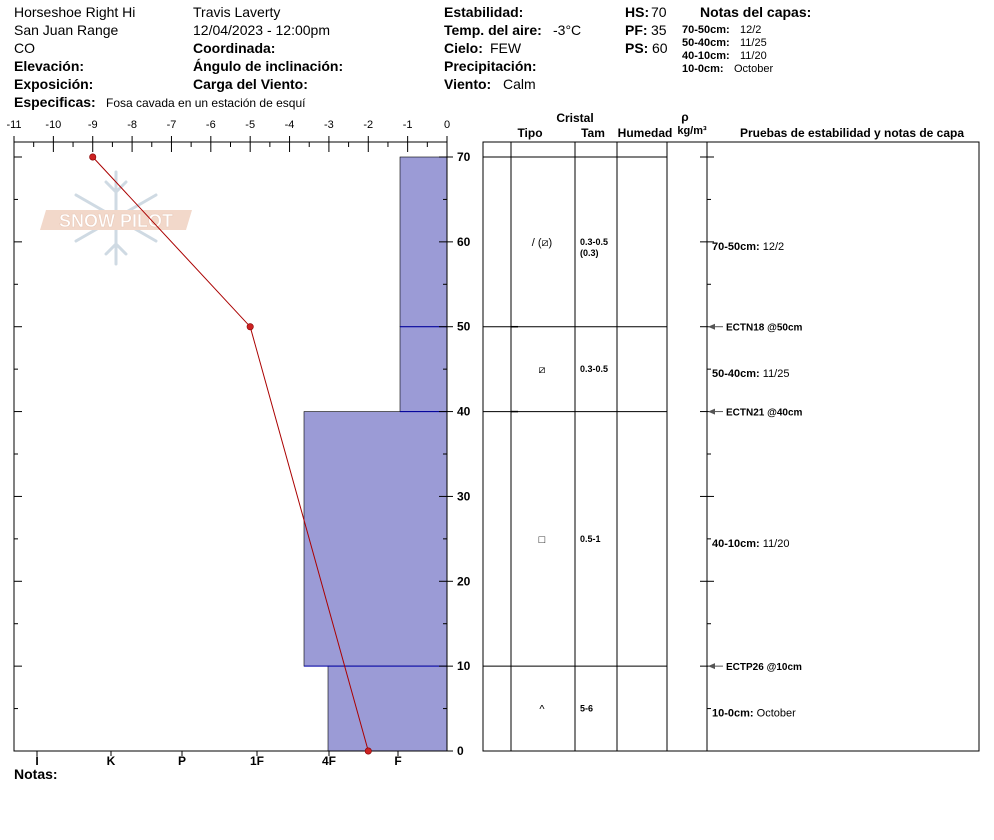  I want to click on slope-label: Ángulo de inclinación:, so click(268, 66).